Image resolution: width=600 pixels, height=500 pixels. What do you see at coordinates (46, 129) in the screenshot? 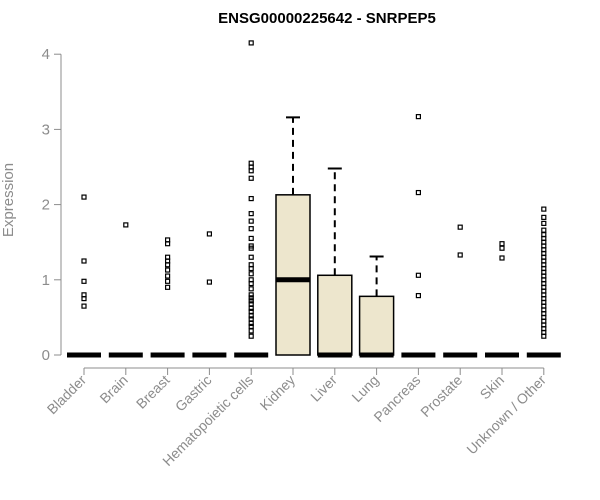
I see `y-tick-label: 3` at bounding box center [46, 129].